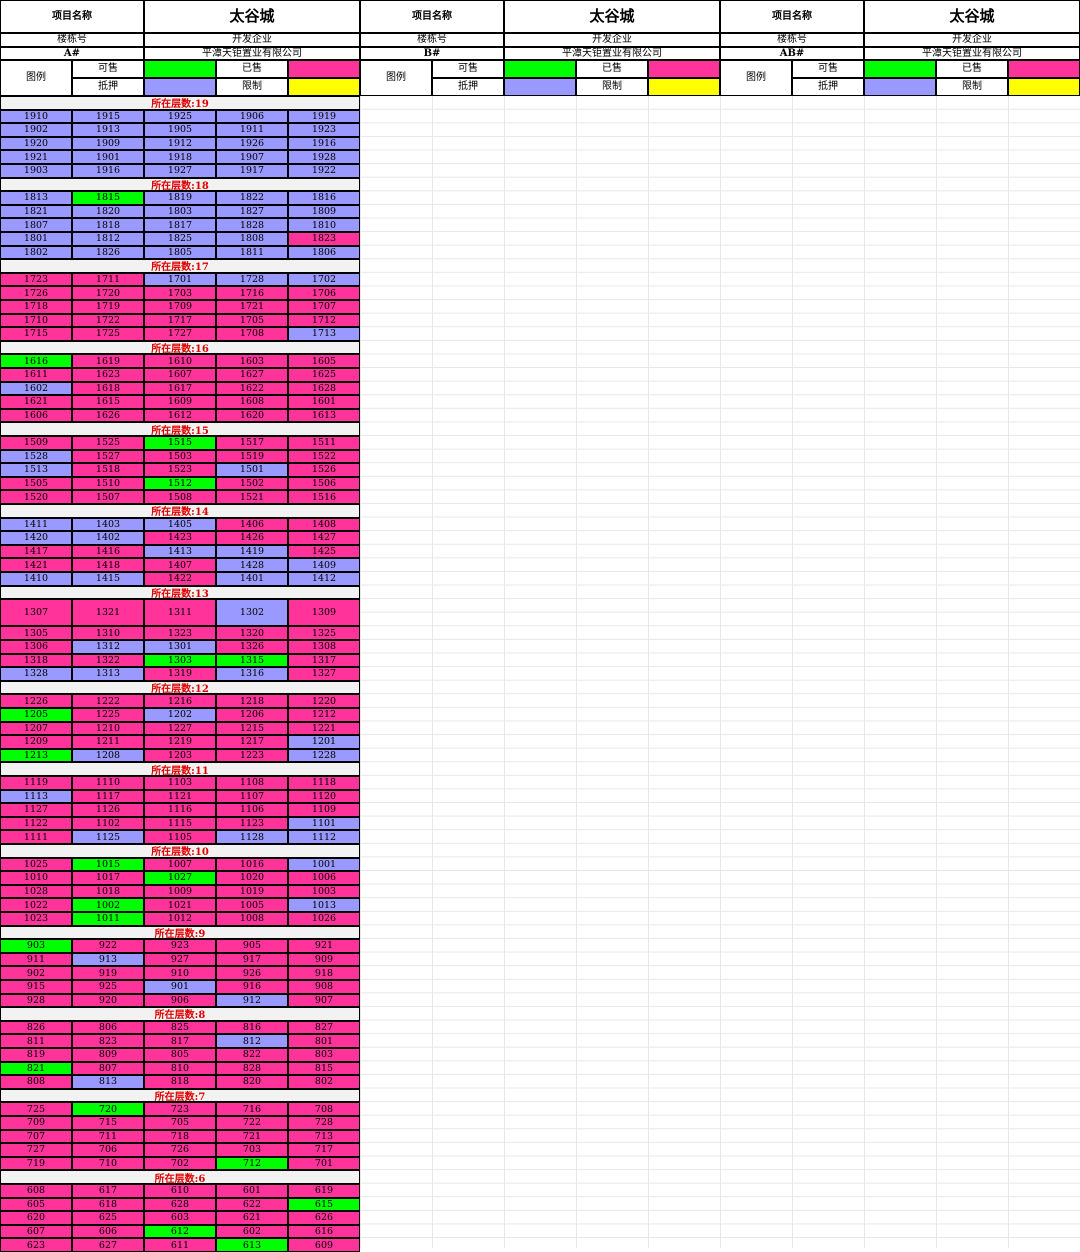 The height and width of the screenshot is (1252, 1080). What do you see at coordinates (180, 878) in the screenshot?
I see `unit-cell: 1027` at bounding box center [180, 878].